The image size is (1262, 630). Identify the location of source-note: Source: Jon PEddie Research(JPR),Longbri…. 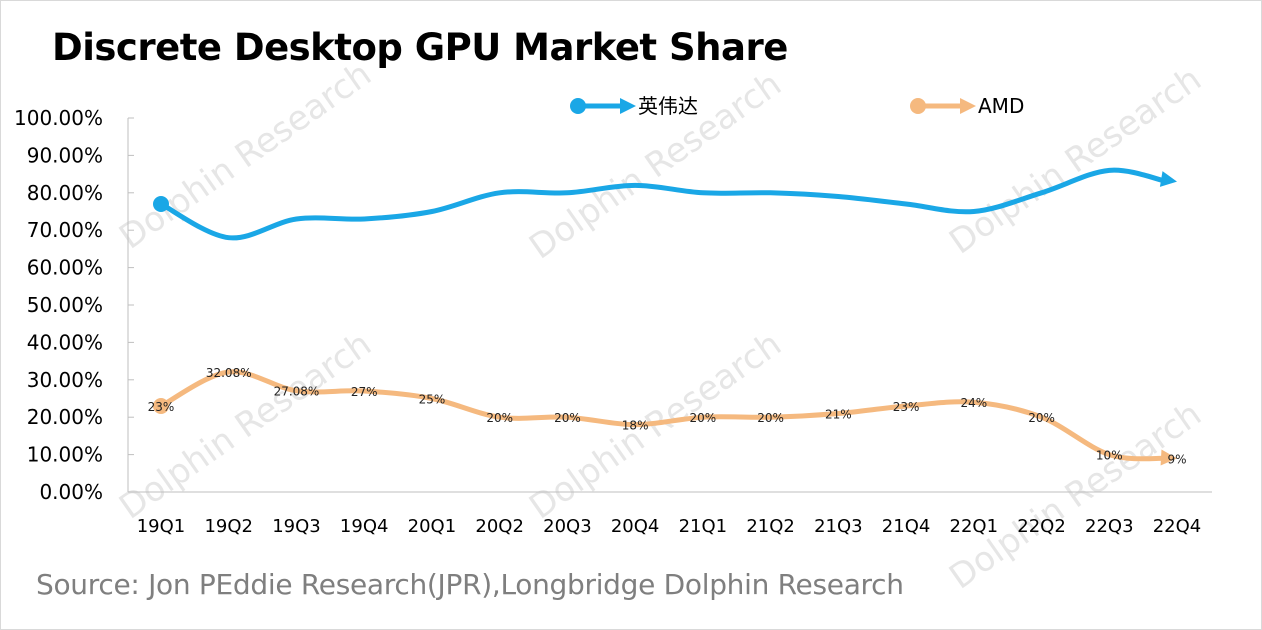
(470, 584).